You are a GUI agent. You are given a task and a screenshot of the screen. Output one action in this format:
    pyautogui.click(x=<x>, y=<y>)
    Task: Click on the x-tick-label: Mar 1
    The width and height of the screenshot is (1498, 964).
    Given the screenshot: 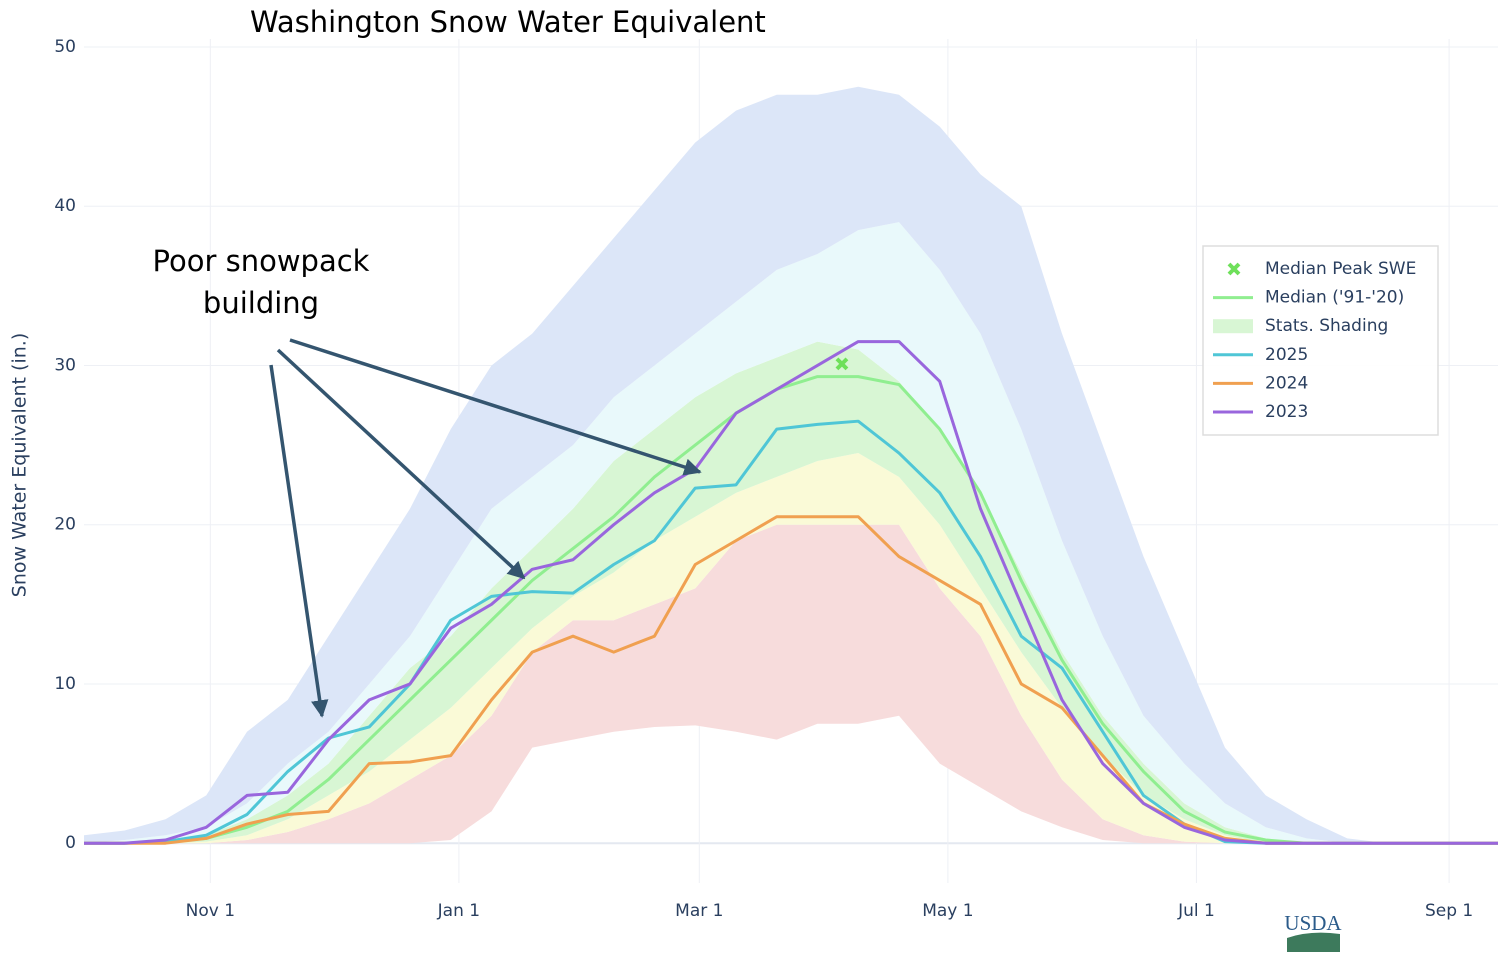 What is the action you would take?
    pyautogui.click(x=699, y=911)
    